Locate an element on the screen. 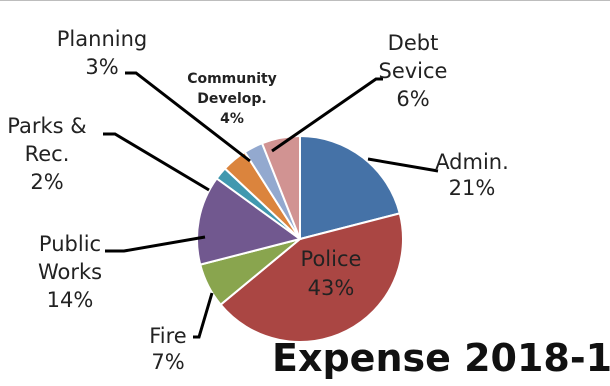 The width and height of the screenshot is (610, 386). category-label-community-develop: Develop. is located at coordinates (232, 99).